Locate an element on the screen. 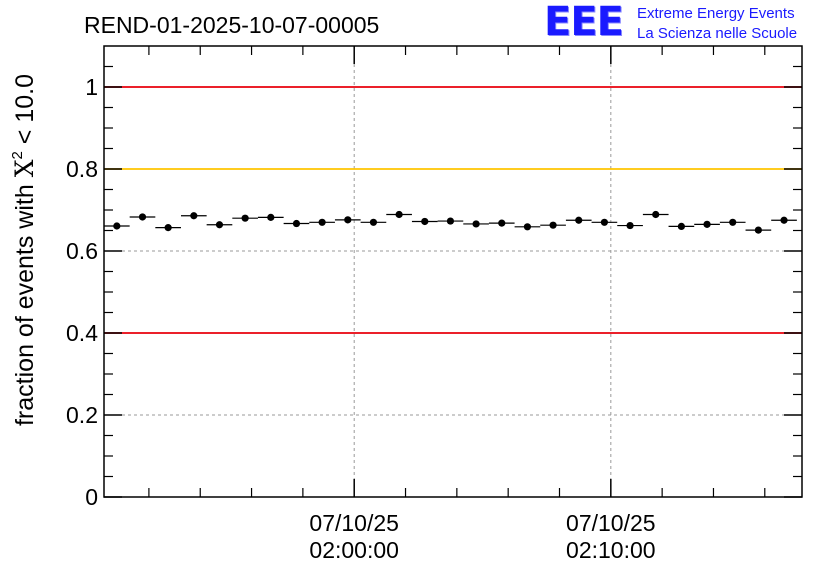  y-axis-label-prefix: fraction of events with is located at coordinates (25, 301).